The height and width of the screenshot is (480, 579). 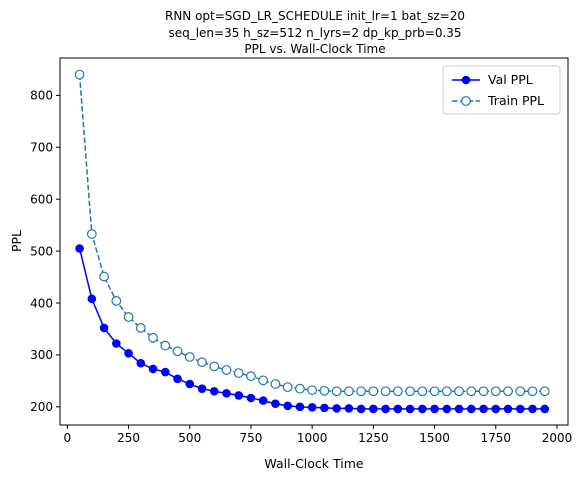 I want to click on y-tick-label: 800, so click(x=41, y=96).